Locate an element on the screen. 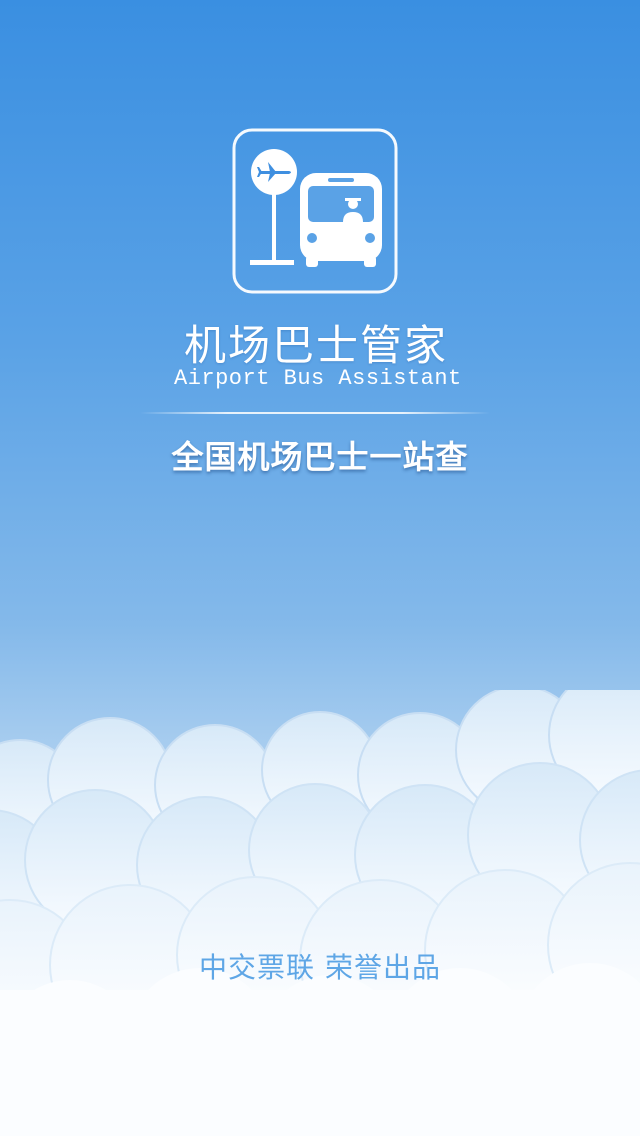 This screenshot has width=640, height=1136. app-subtitle: Airport Bus Assistant is located at coordinates (318, 378).